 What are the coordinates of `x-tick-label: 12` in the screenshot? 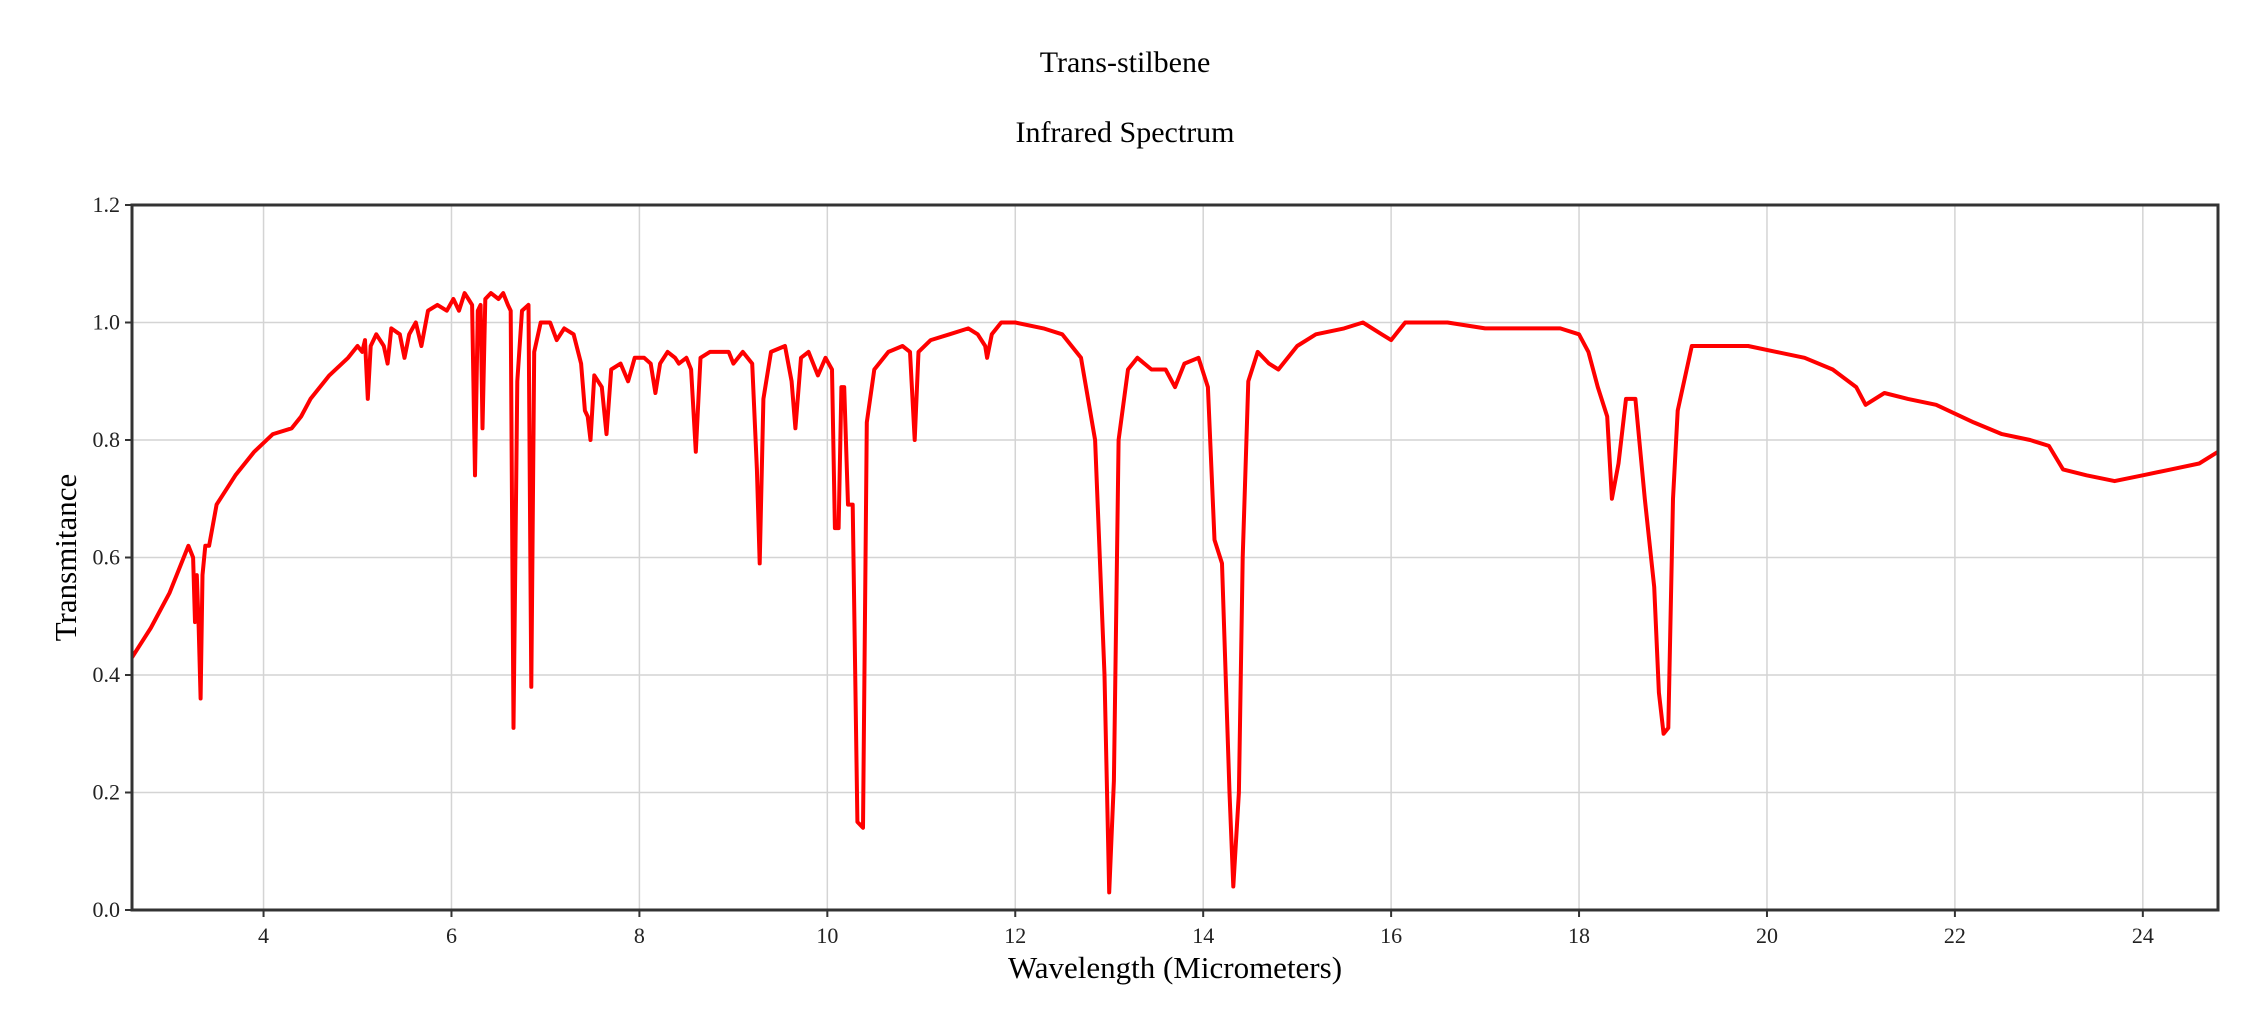 It's located at (1015, 935).